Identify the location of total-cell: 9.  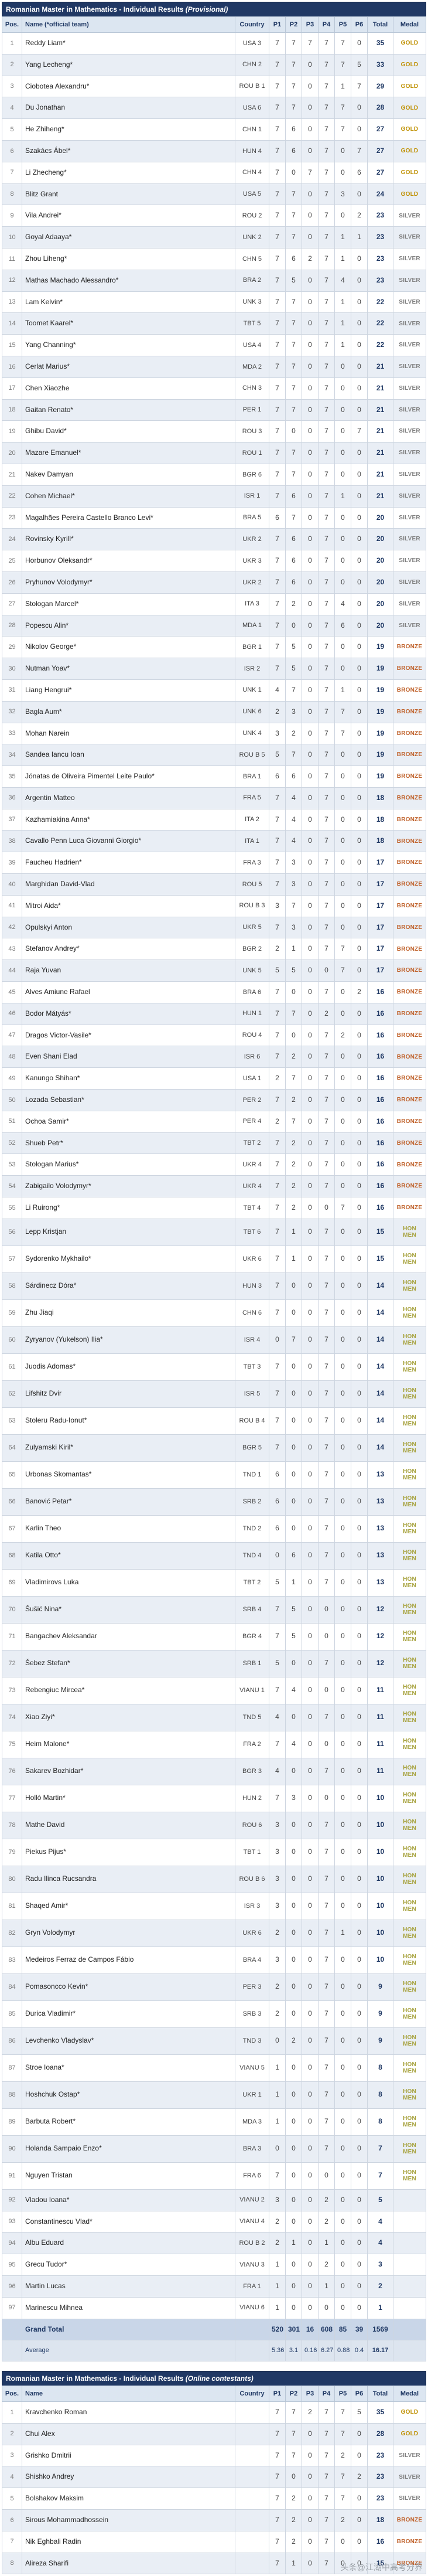
(380, 2014).